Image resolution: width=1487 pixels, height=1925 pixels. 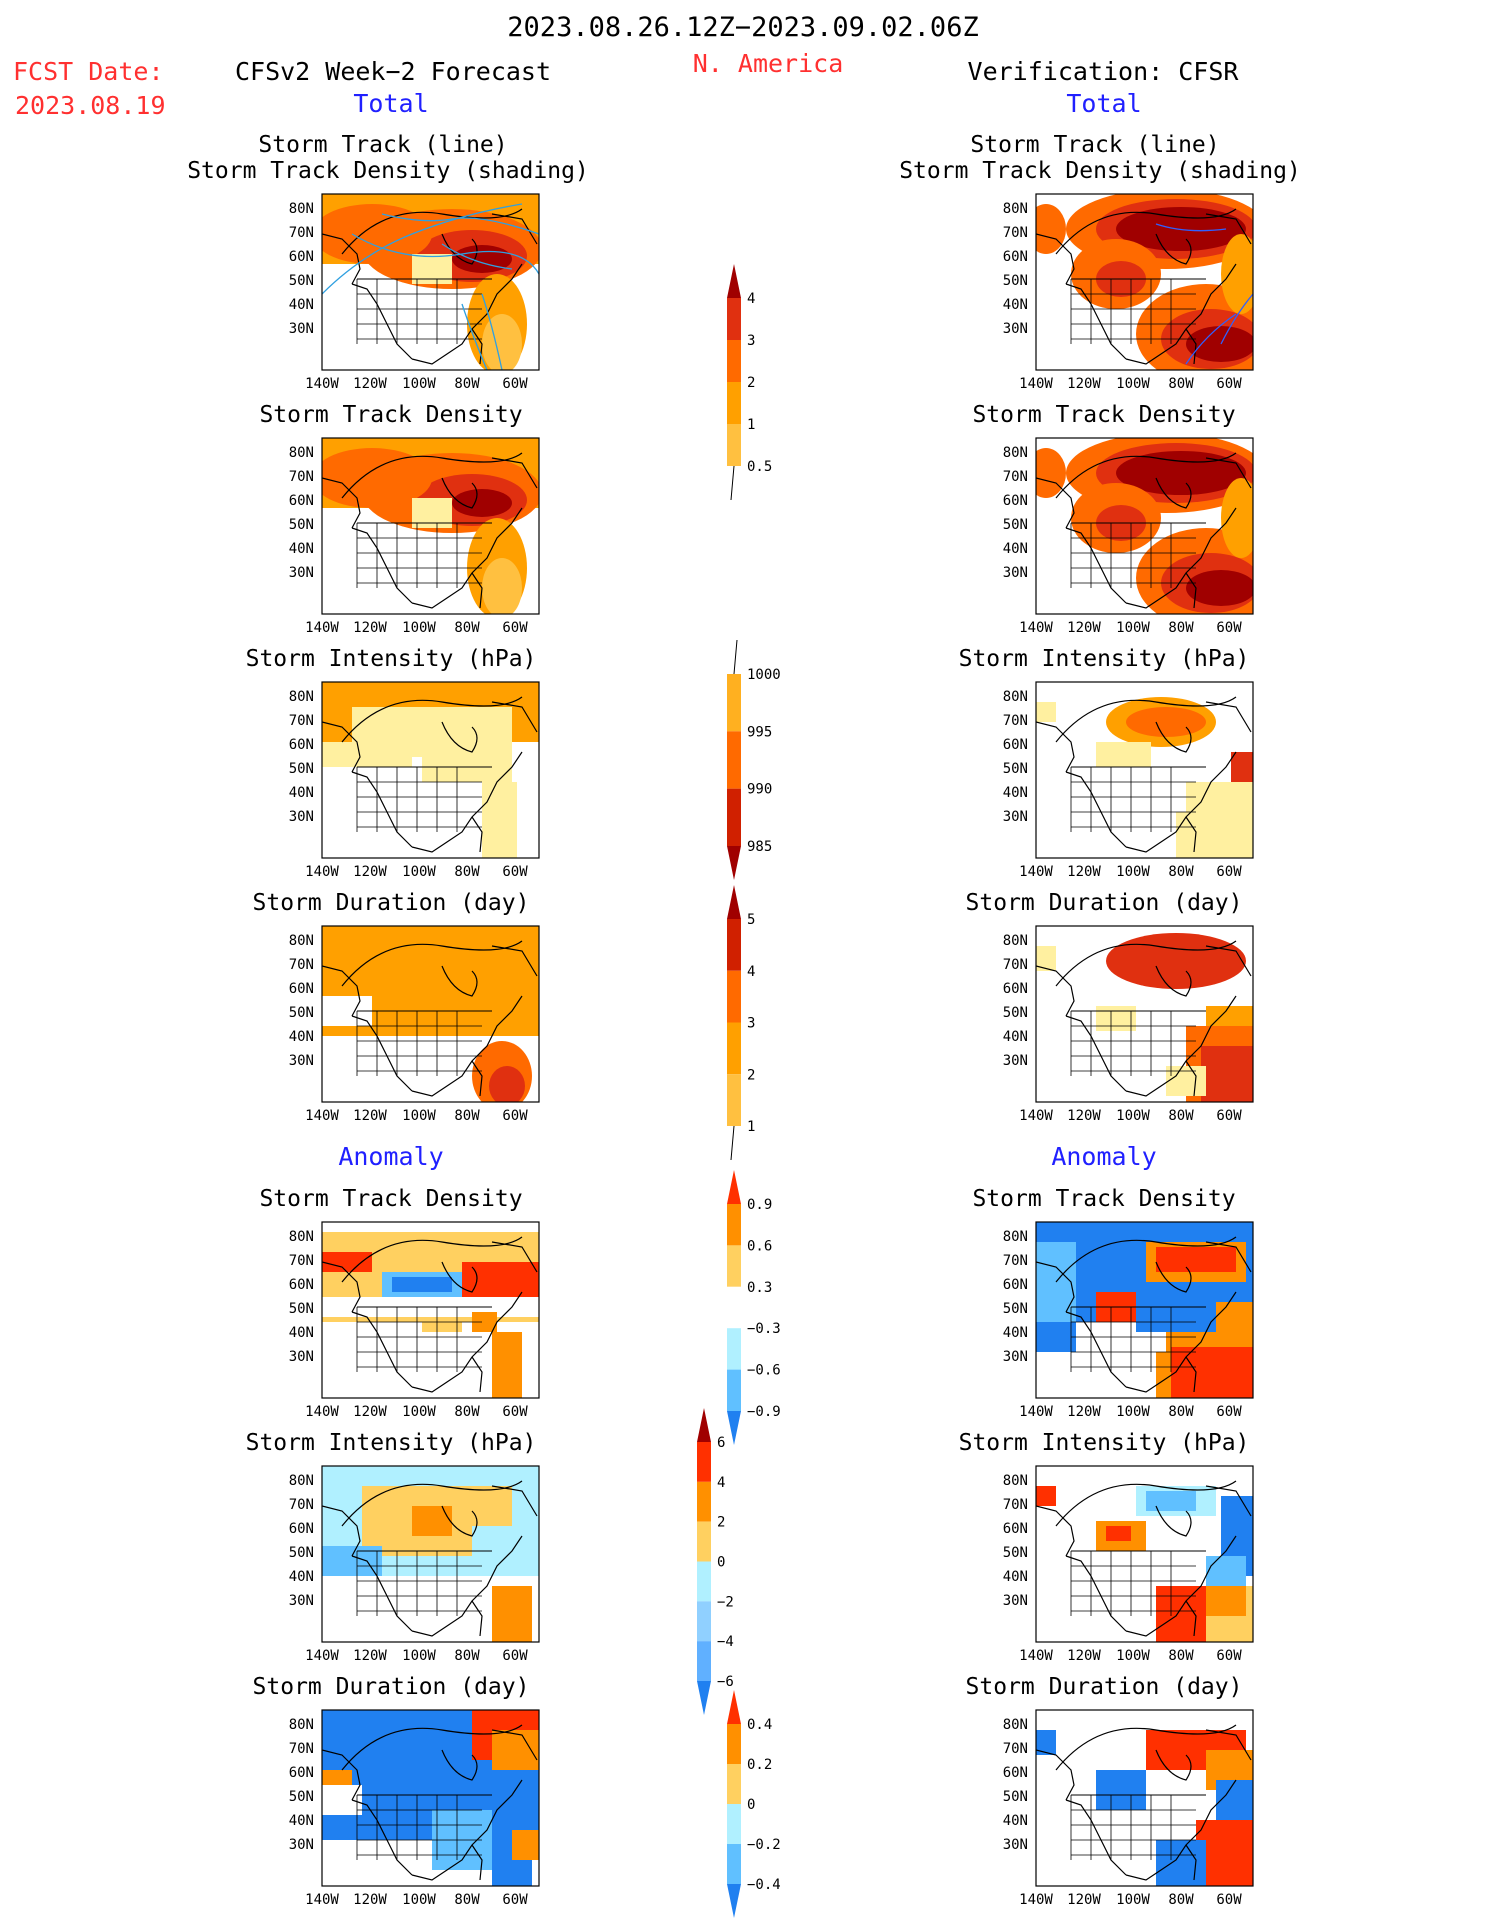 What do you see at coordinates (88, 71) in the screenshot?
I see `fcst-date-label: FCST Date:` at bounding box center [88, 71].